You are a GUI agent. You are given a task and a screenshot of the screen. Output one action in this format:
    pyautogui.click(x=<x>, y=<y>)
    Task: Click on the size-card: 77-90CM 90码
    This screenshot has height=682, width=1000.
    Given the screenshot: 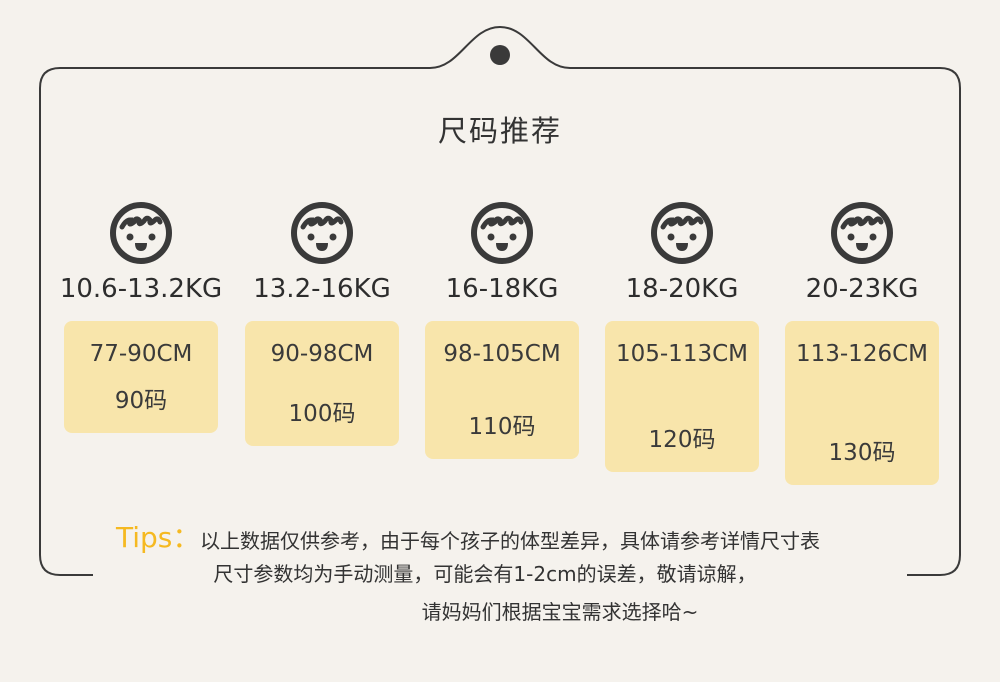 What is the action you would take?
    pyautogui.click(x=141, y=377)
    